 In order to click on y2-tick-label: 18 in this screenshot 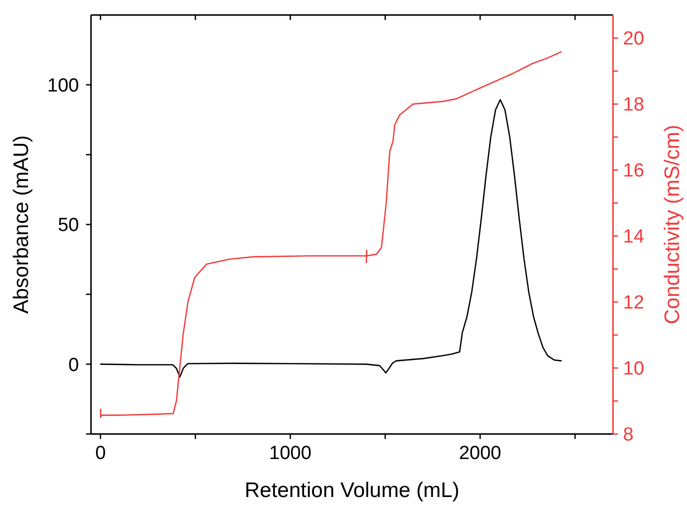, I will do `click(633, 105)`.